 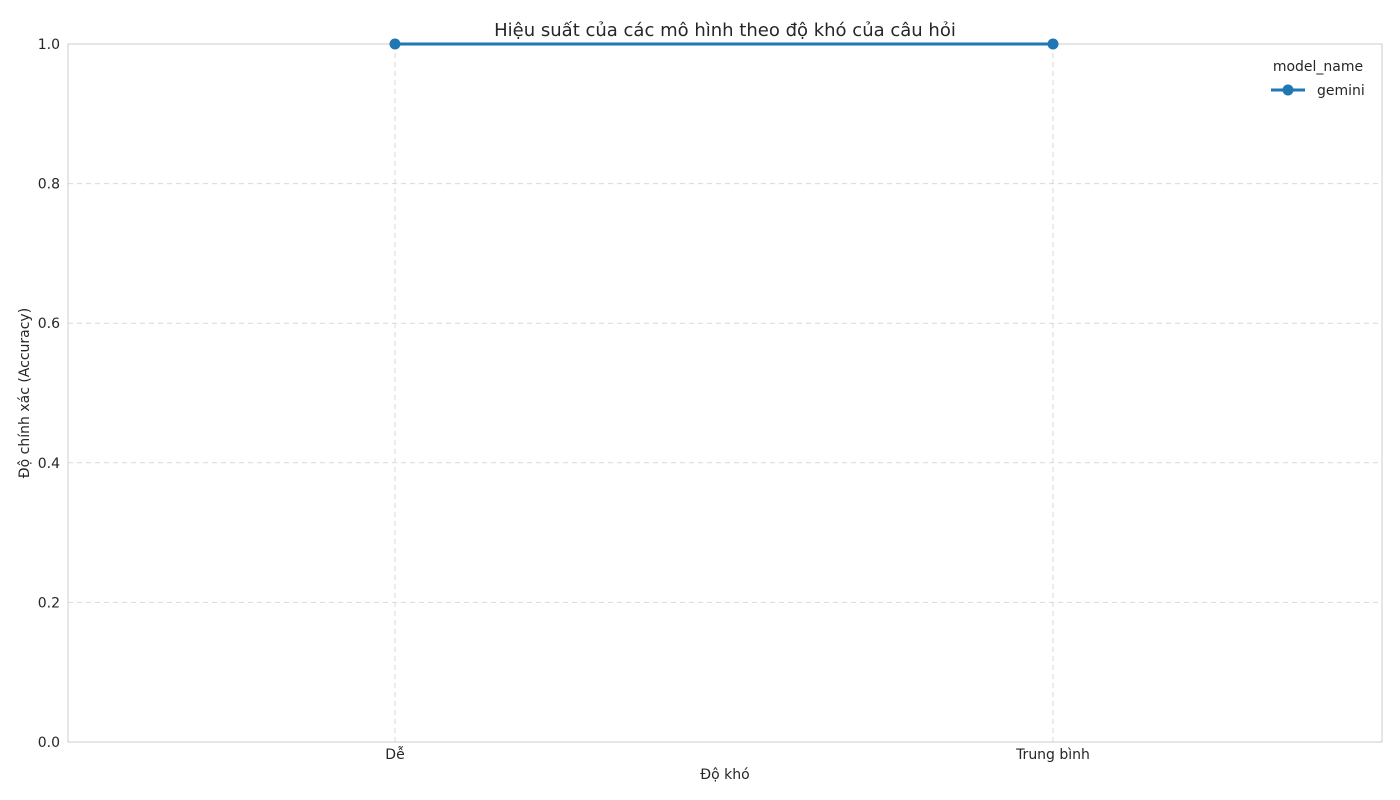 What do you see at coordinates (1318, 67) in the screenshot?
I see `legend-title: model_name` at bounding box center [1318, 67].